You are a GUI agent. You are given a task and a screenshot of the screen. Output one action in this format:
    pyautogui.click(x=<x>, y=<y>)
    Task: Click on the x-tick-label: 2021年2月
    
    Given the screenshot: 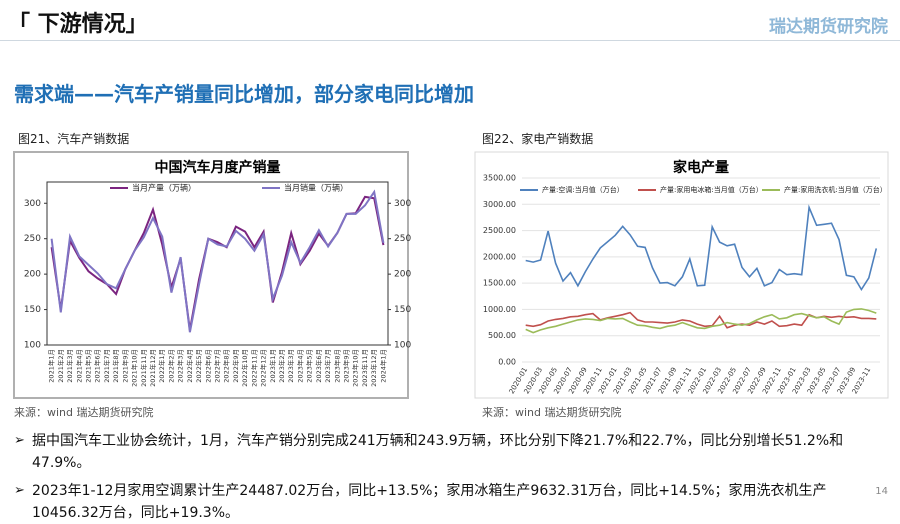 What is the action you would take?
    pyautogui.click(x=60, y=366)
    